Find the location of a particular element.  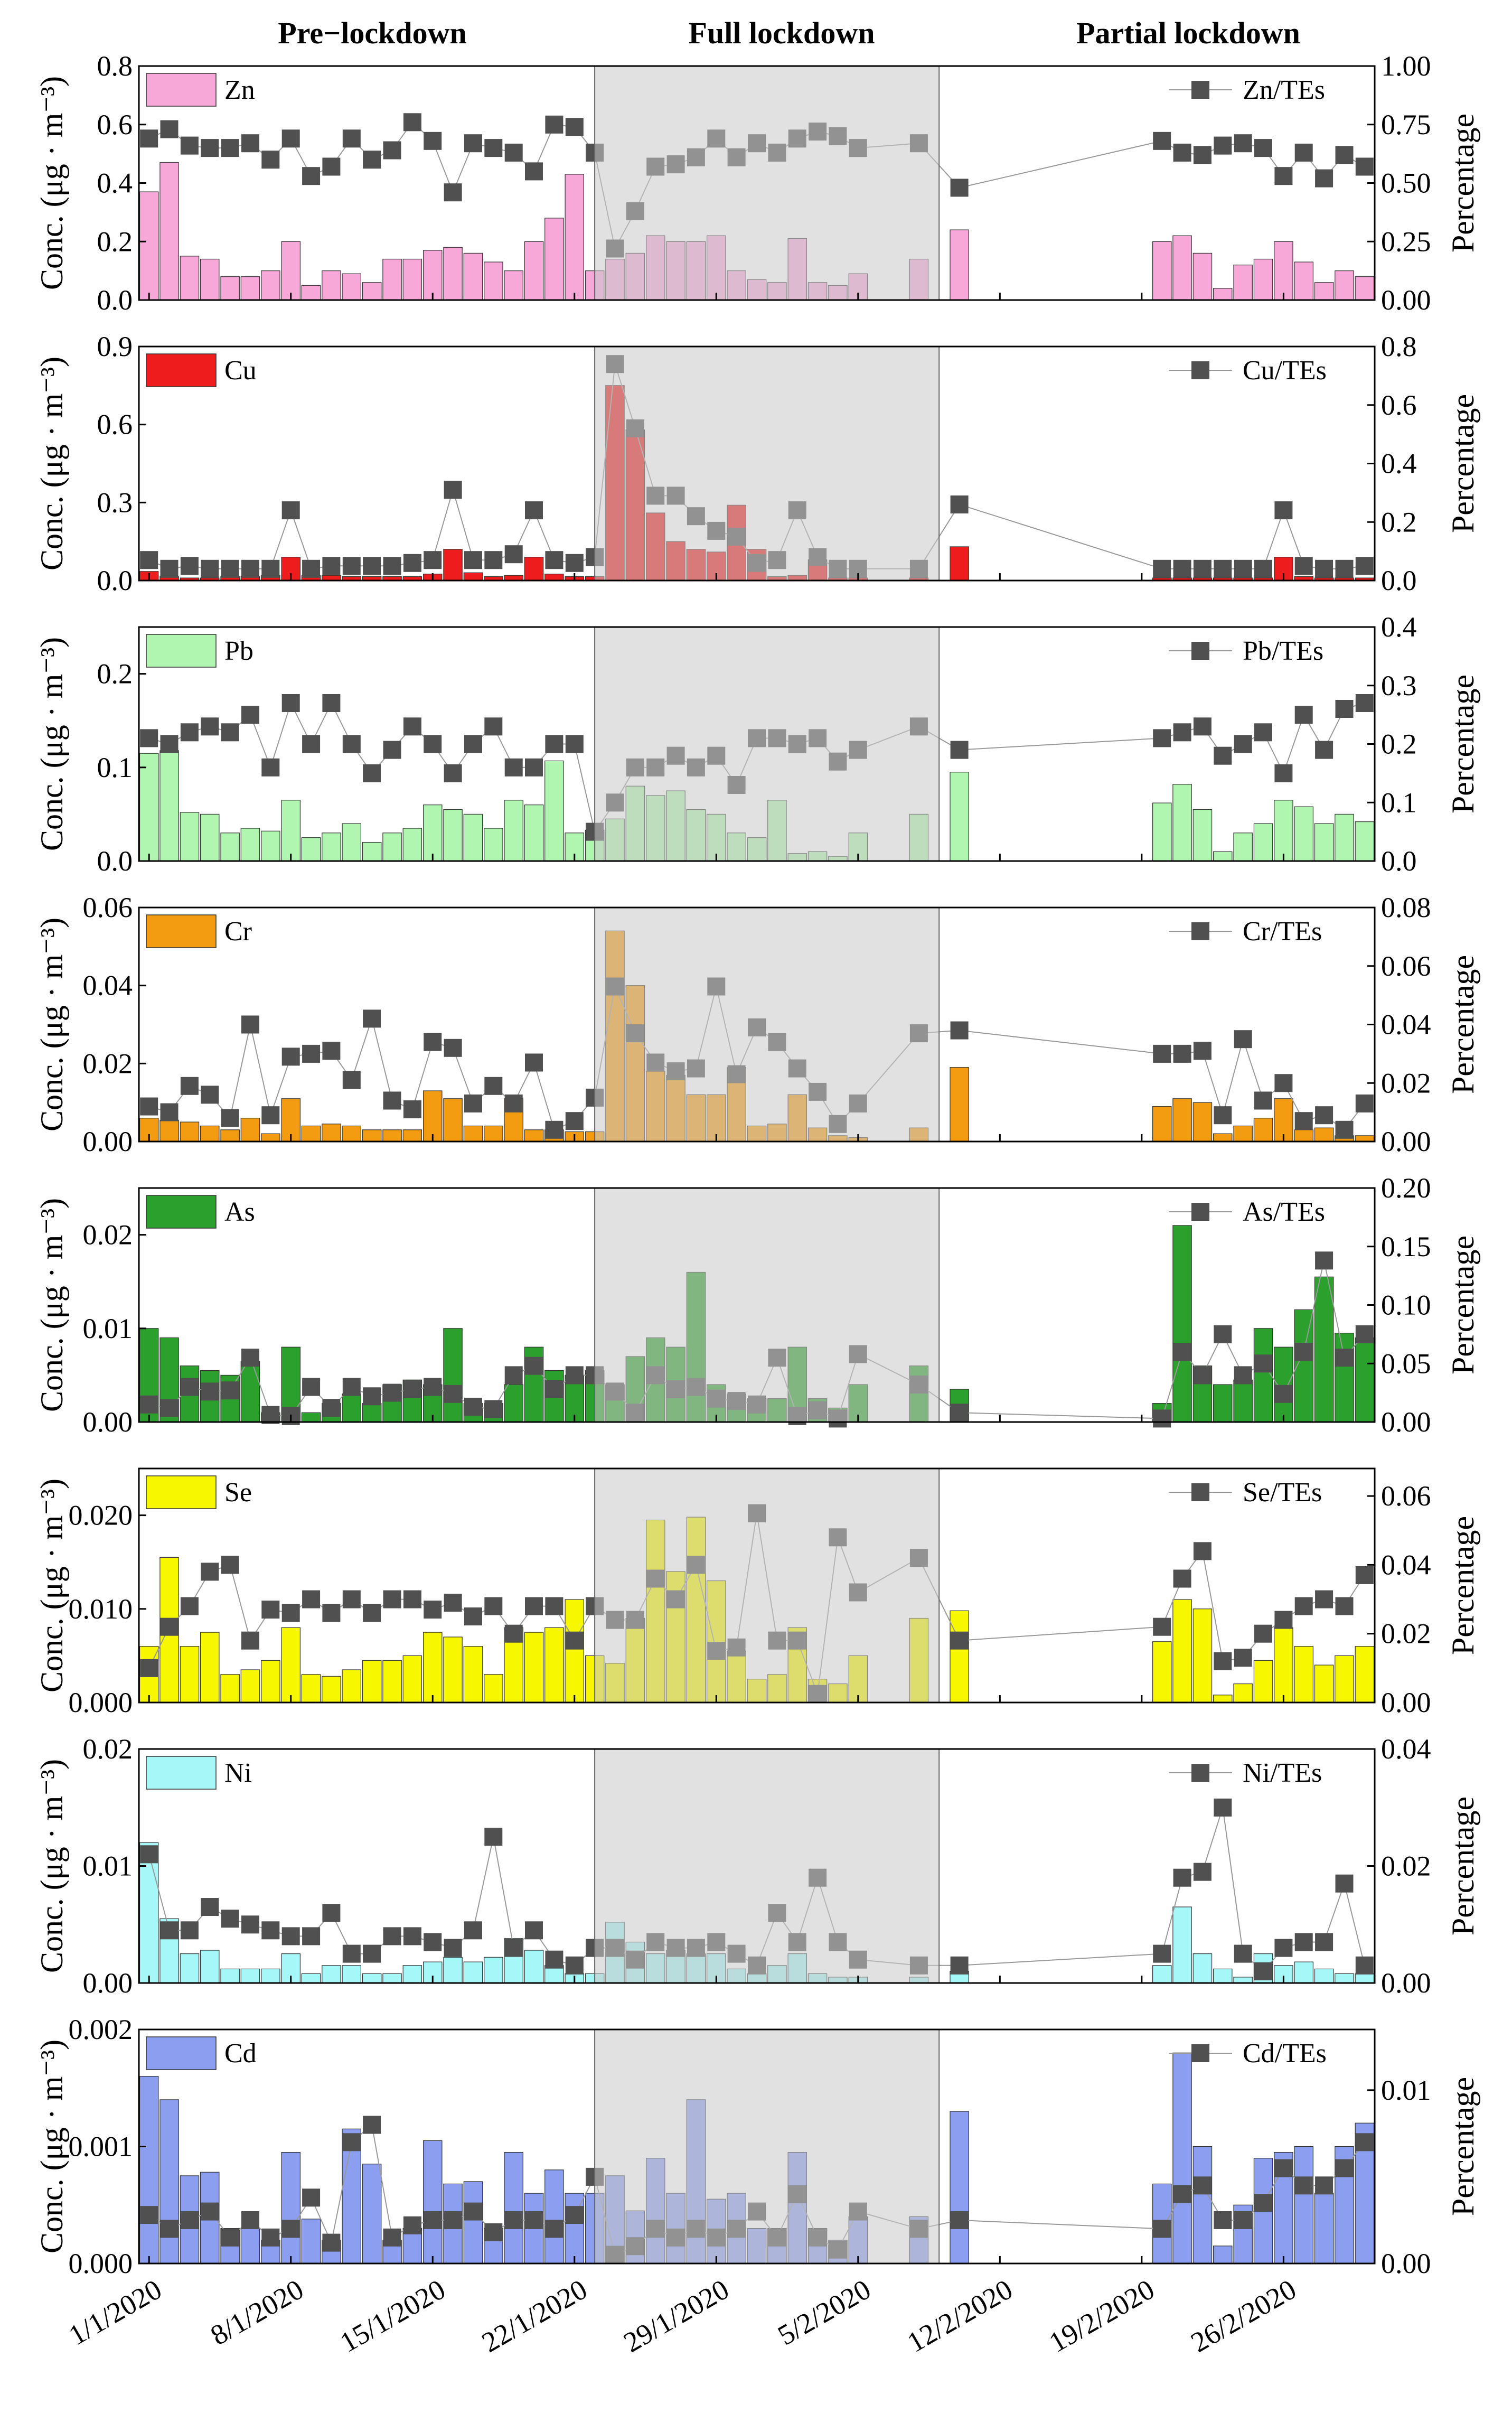

legend-ratio-label-pb: Pb/TEs is located at coordinates (1283, 651).